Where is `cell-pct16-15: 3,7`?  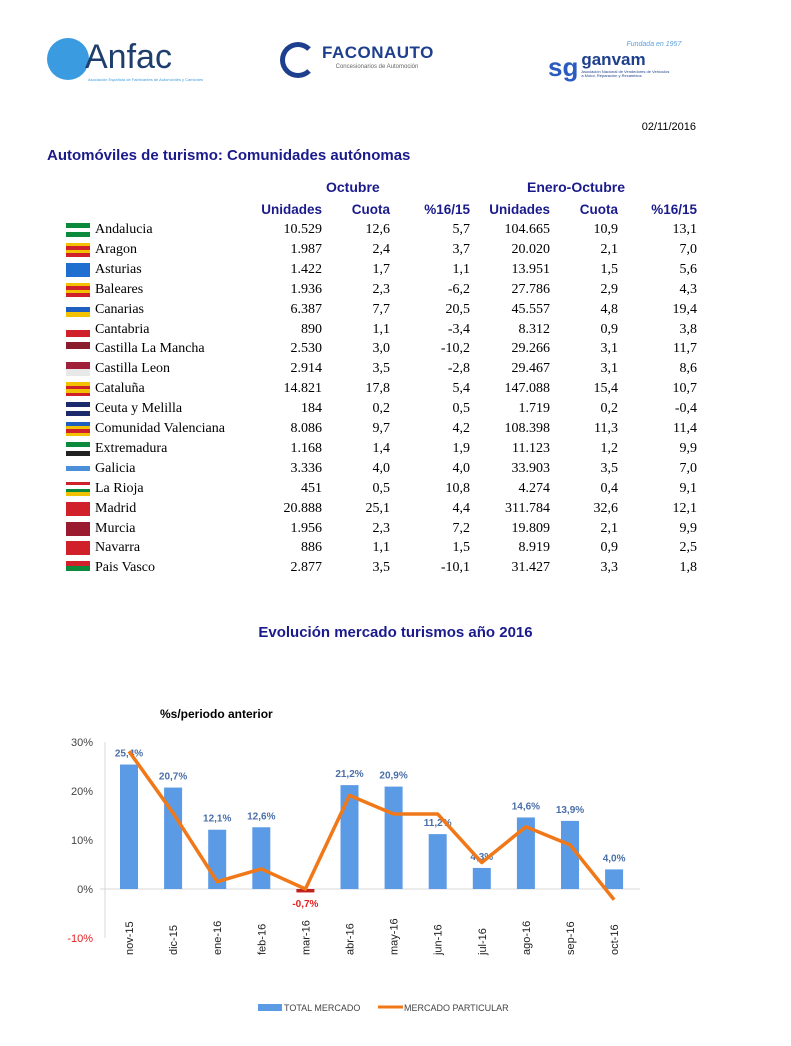
cell-pct16-15: 3,7 is located at coordinates (461, 249).